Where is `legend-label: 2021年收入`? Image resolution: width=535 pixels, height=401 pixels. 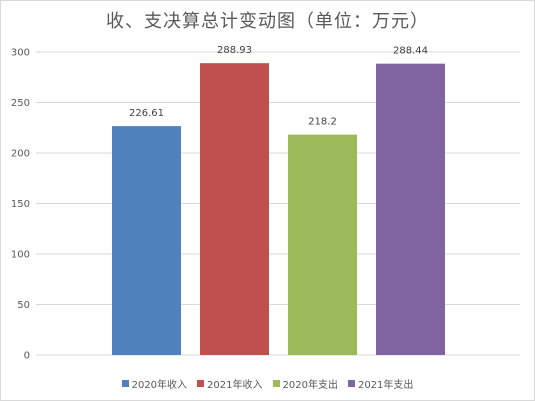 legend-label: 2021年收入 is located at coordinates (235, 385).